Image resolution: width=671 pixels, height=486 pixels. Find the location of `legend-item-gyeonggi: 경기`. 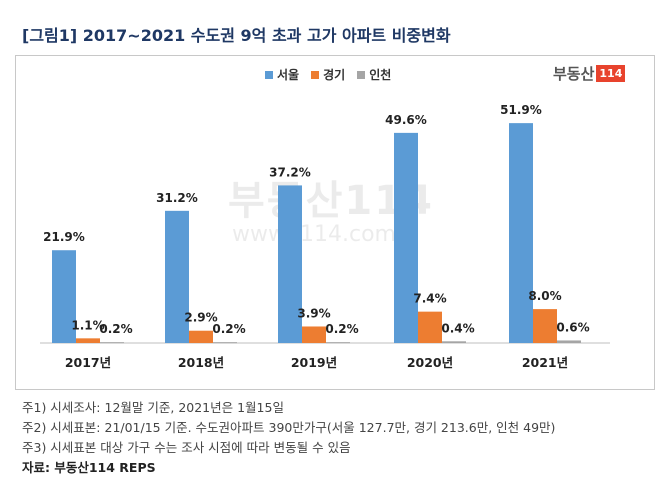

legend-item-gyeonggi: 경기 is located at coordinates (328, 74).